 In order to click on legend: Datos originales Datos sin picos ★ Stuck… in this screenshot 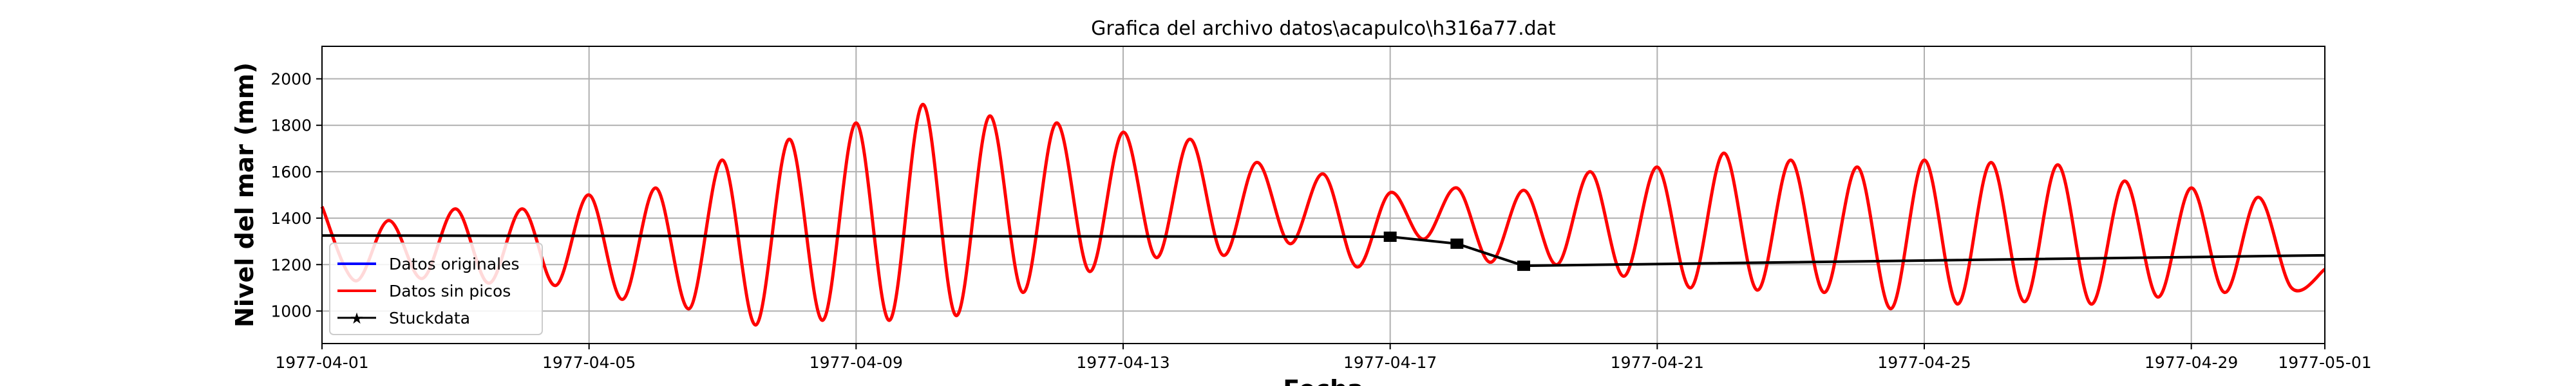, I will do `click(436, 289)`.